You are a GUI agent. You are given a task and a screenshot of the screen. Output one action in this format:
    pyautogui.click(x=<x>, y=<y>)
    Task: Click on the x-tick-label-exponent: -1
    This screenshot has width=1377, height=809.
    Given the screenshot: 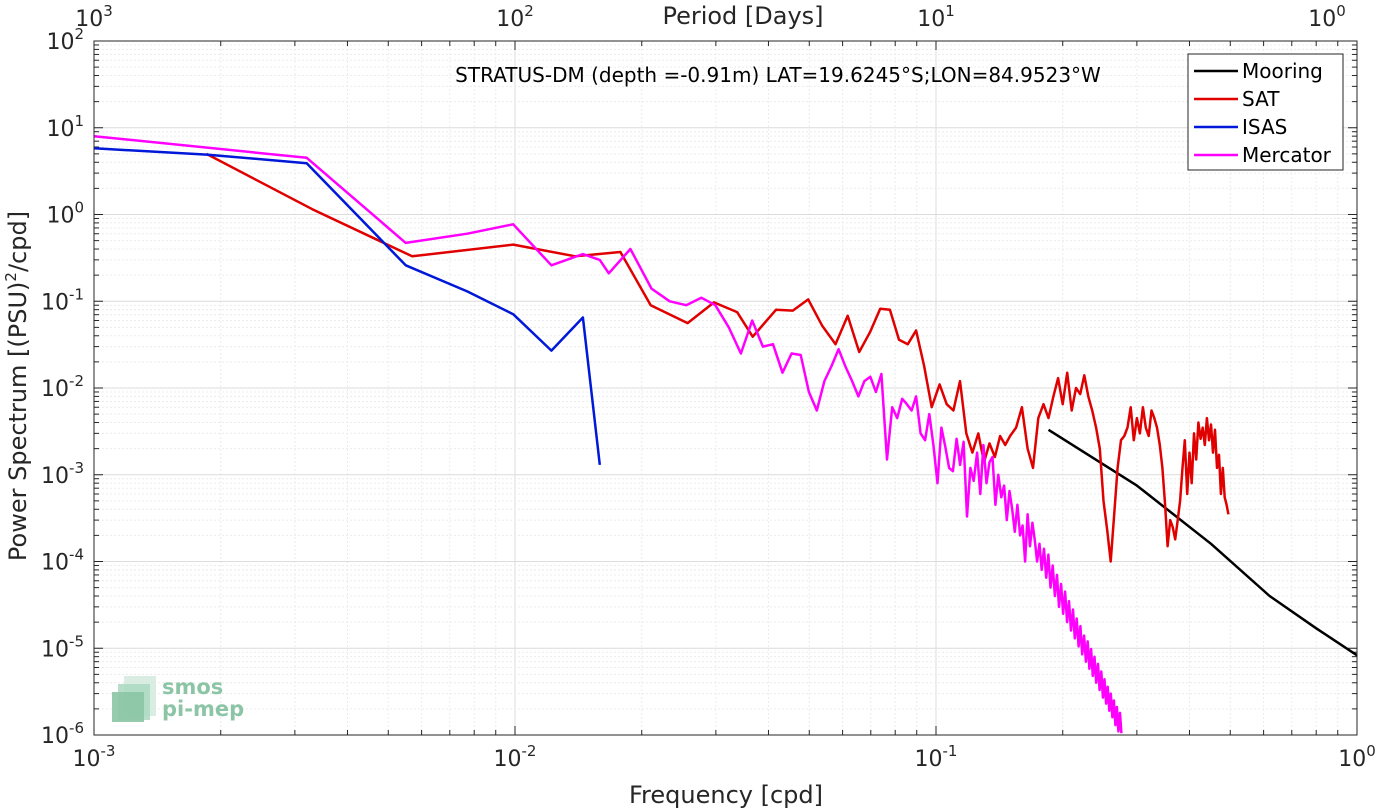 What is the action you would take?
    pyautogui.click(x=950, y=751)
    